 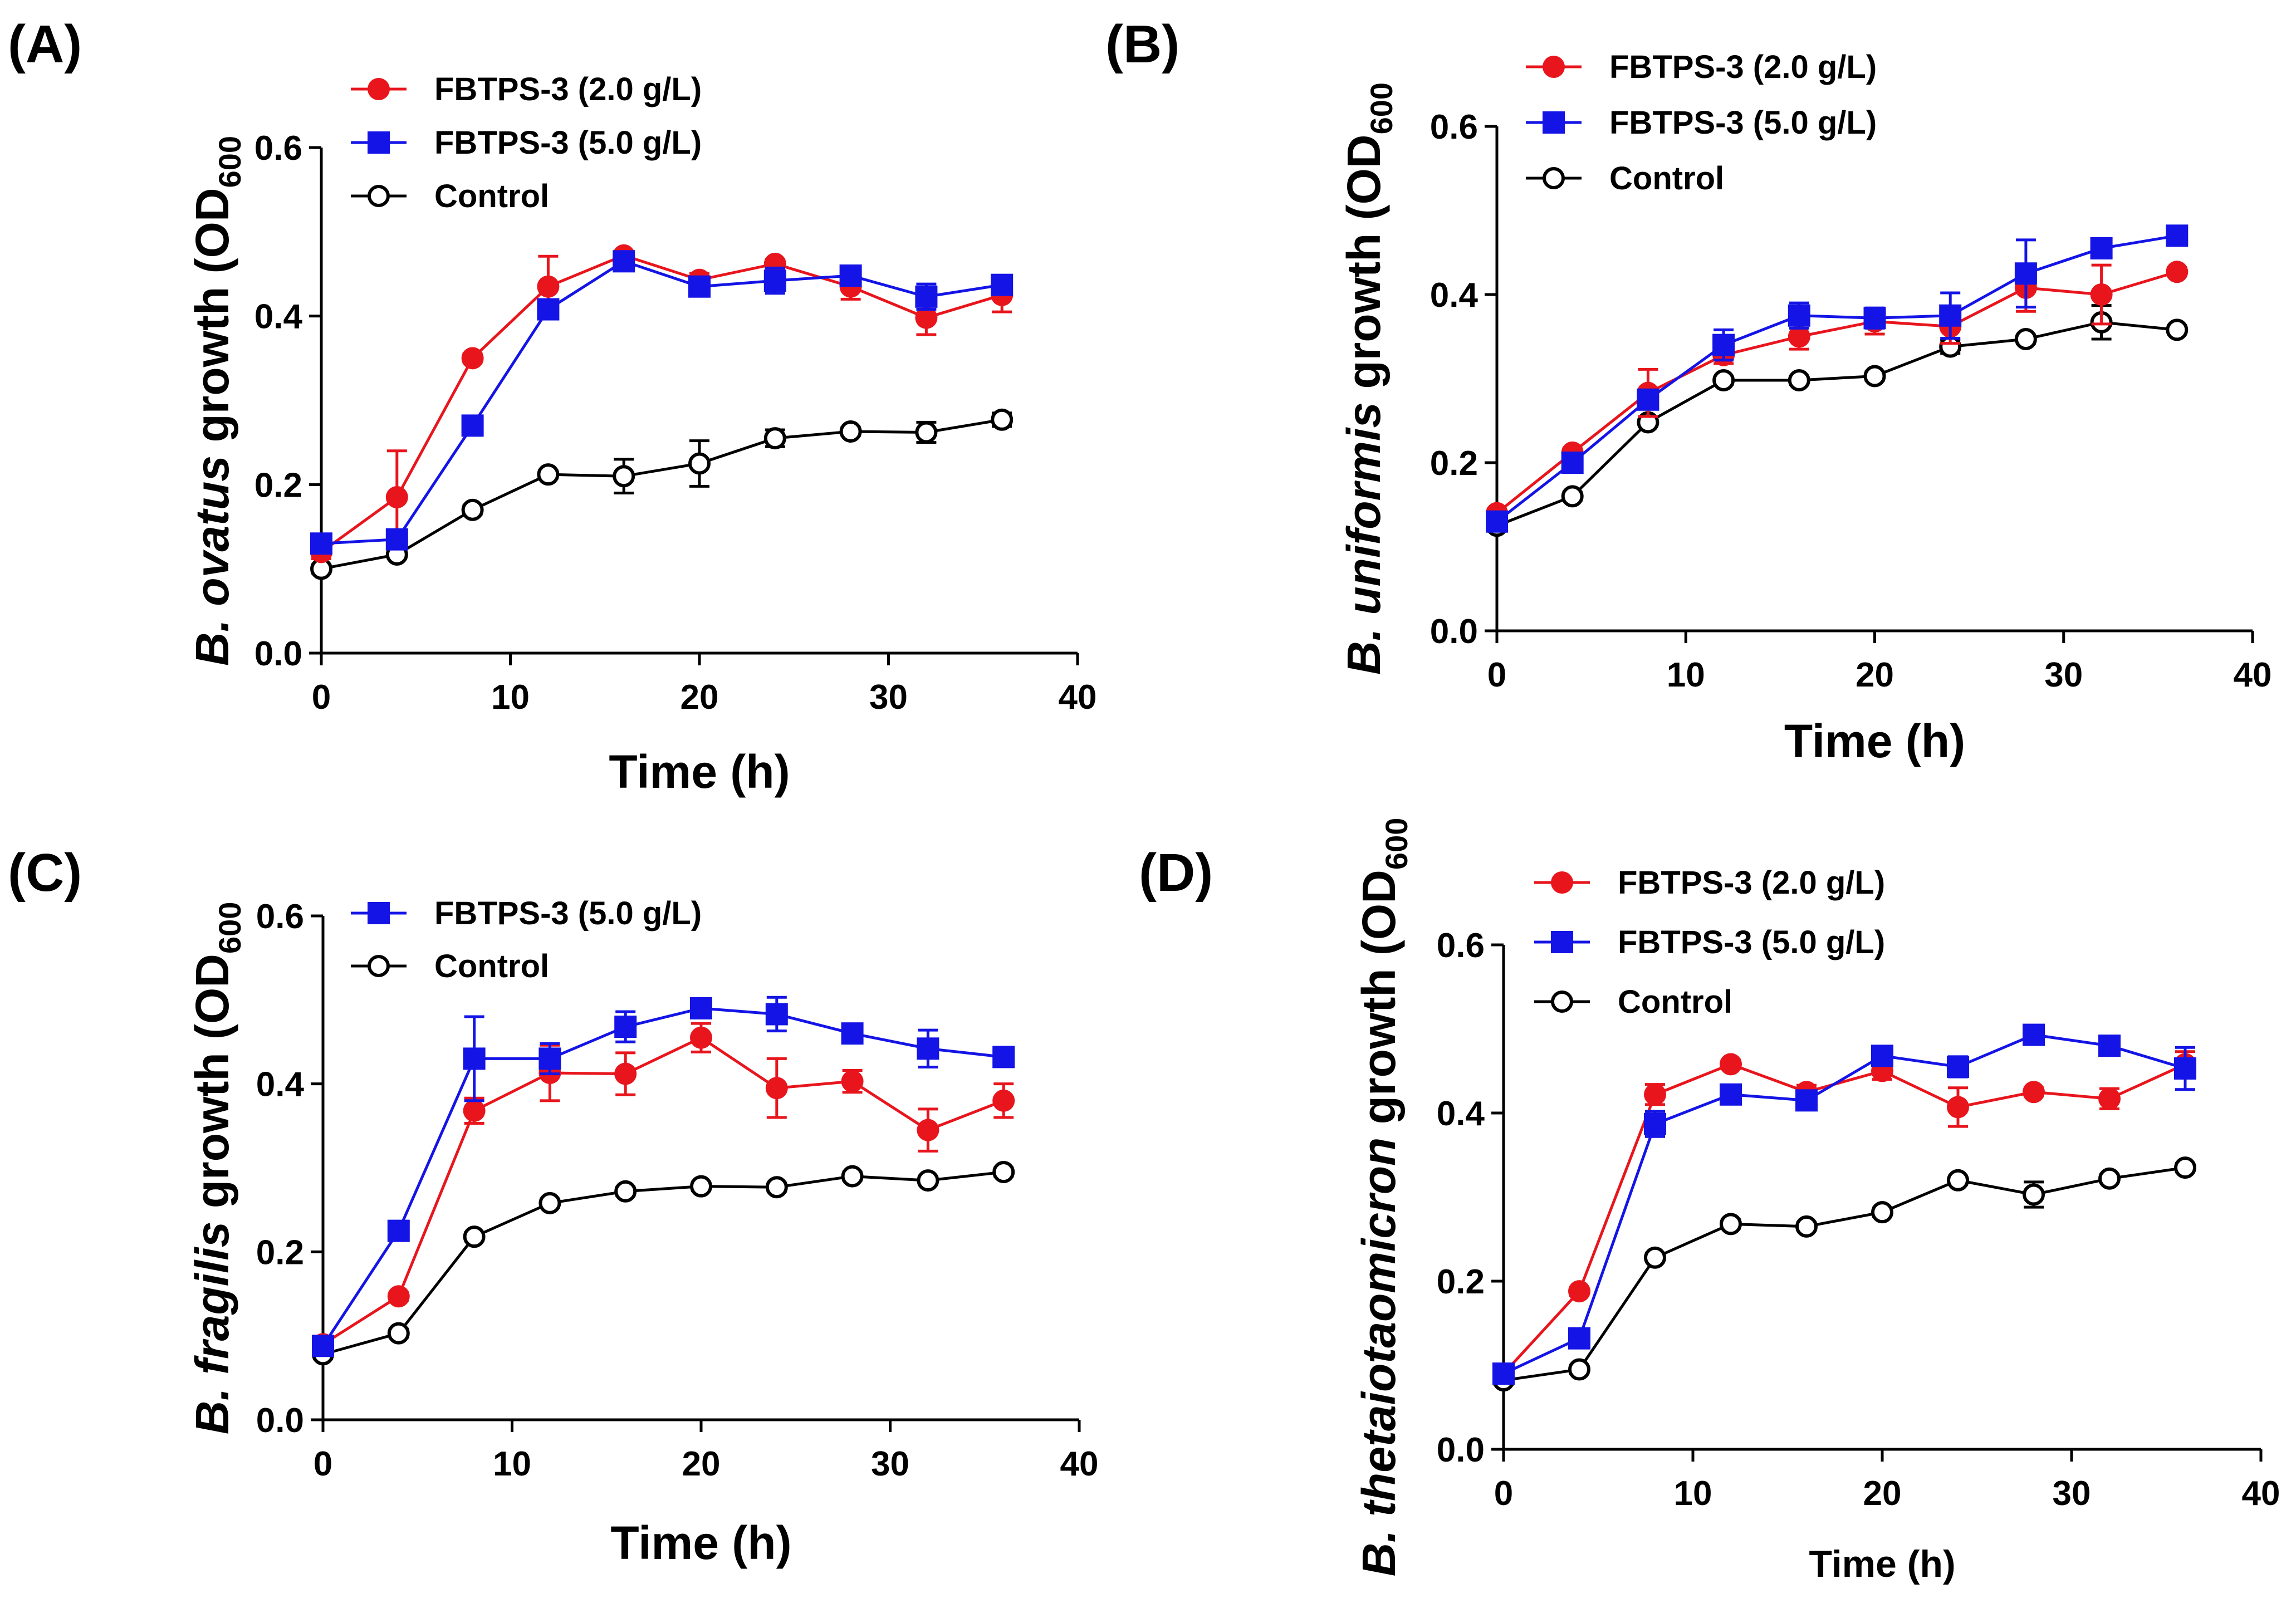 I want to click on panel-label: (D), so click(x=1176, y=873).